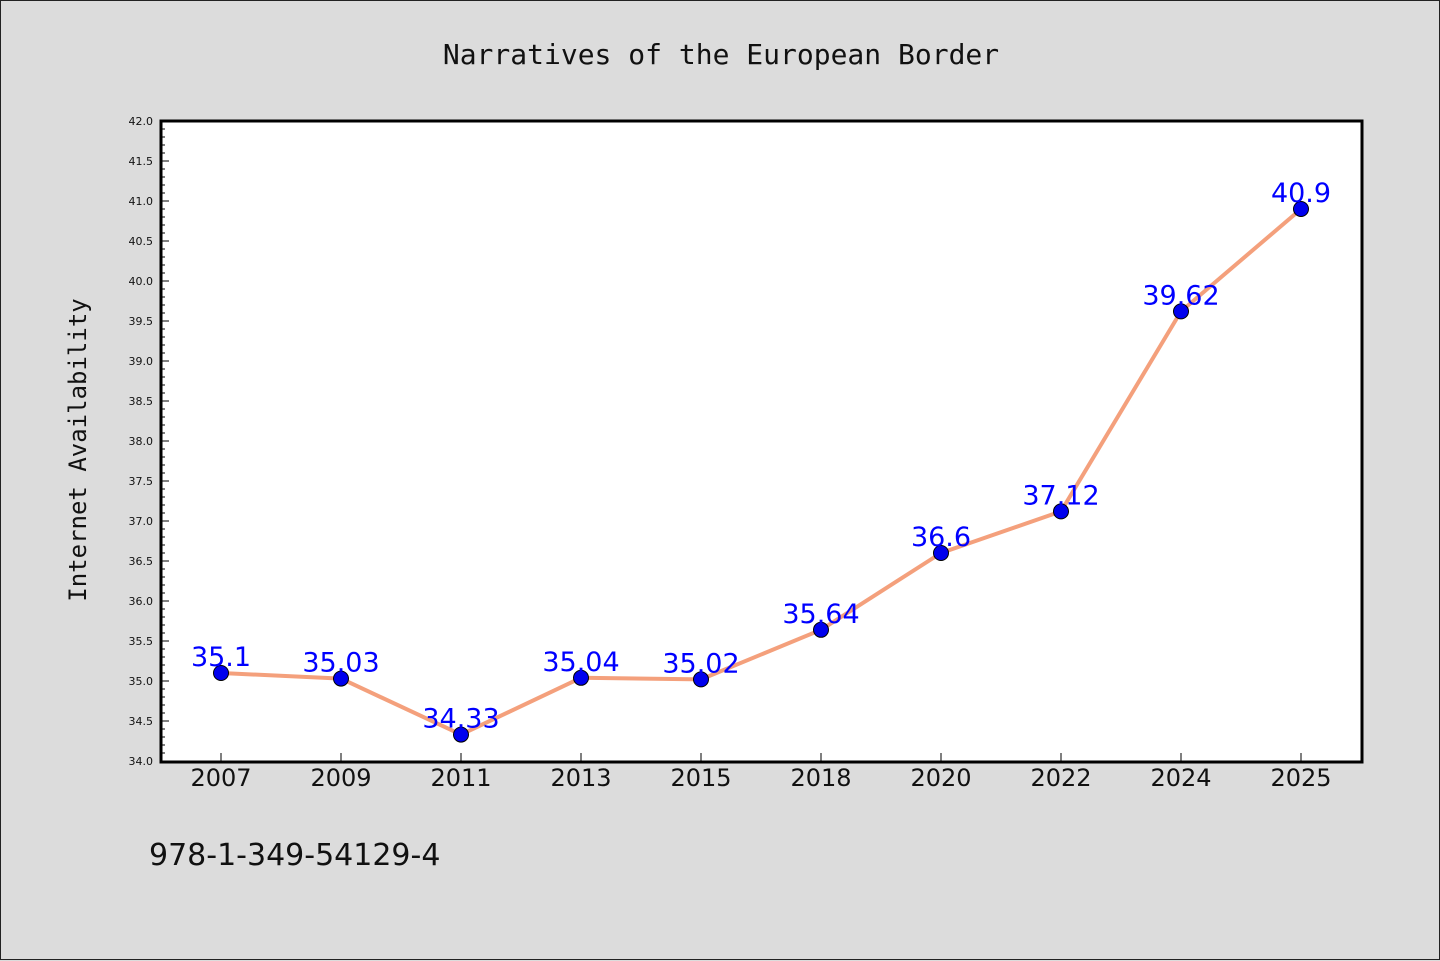  I want to click on y-tick-label: 35.0, so click(141, 681).